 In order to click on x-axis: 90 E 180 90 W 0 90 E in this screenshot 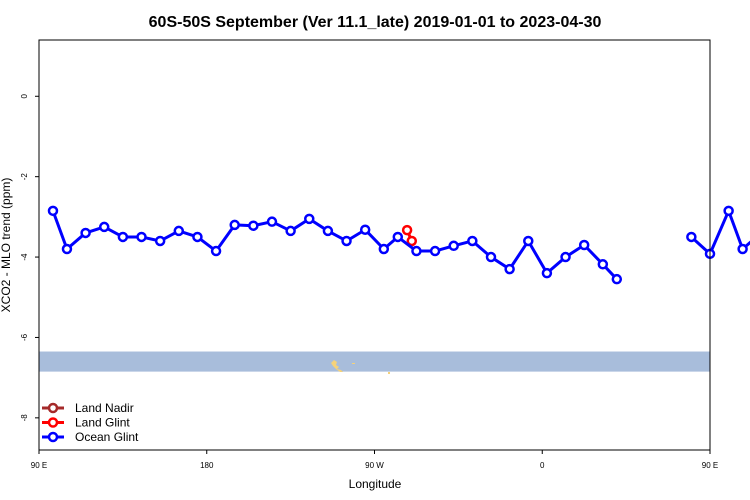, I will do `click(374, 460)`.